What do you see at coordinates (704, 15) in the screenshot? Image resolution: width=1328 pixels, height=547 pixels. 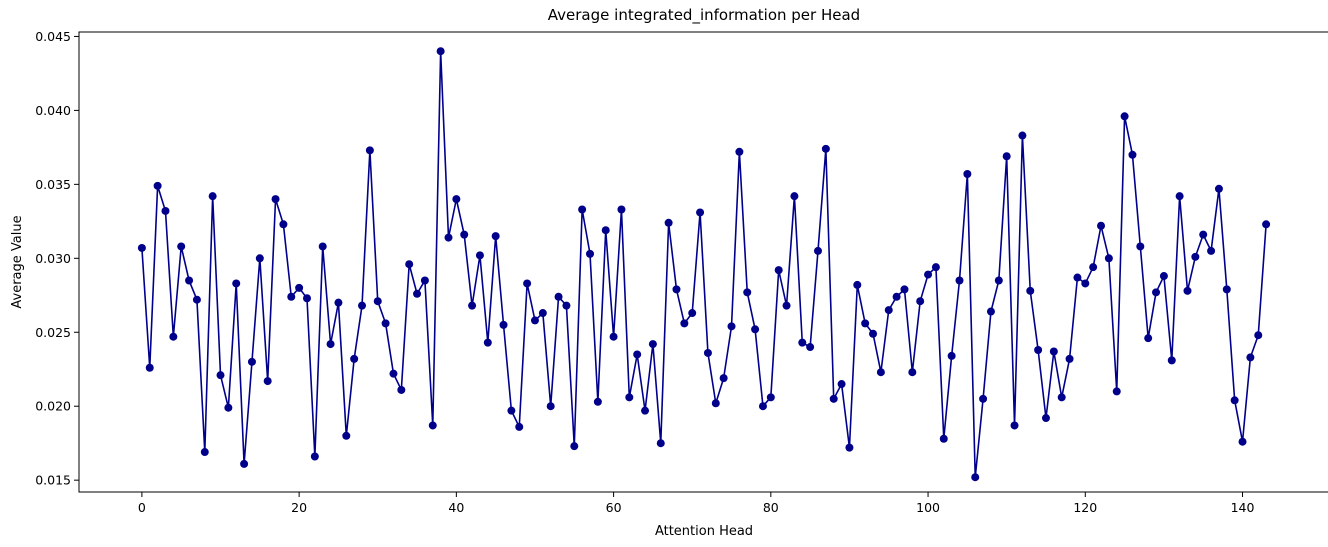 I see `chart-title: Average integrated_information per Head` at bounding box center [704, 15].